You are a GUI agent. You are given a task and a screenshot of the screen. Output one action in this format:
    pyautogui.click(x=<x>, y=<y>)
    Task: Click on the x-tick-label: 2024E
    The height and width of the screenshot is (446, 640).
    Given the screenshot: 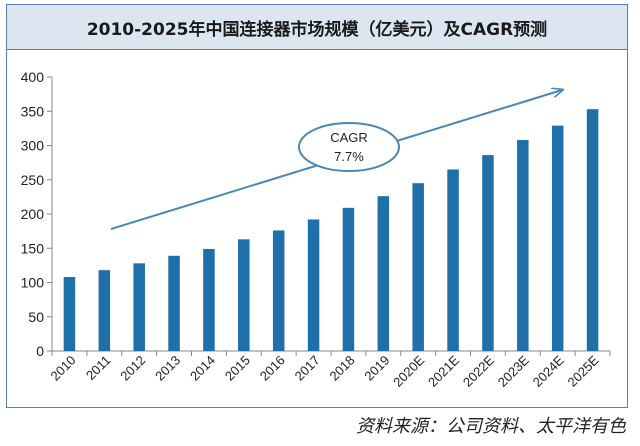 What is the action you would take?
    pyautogui.click(x=548, y=370)
    